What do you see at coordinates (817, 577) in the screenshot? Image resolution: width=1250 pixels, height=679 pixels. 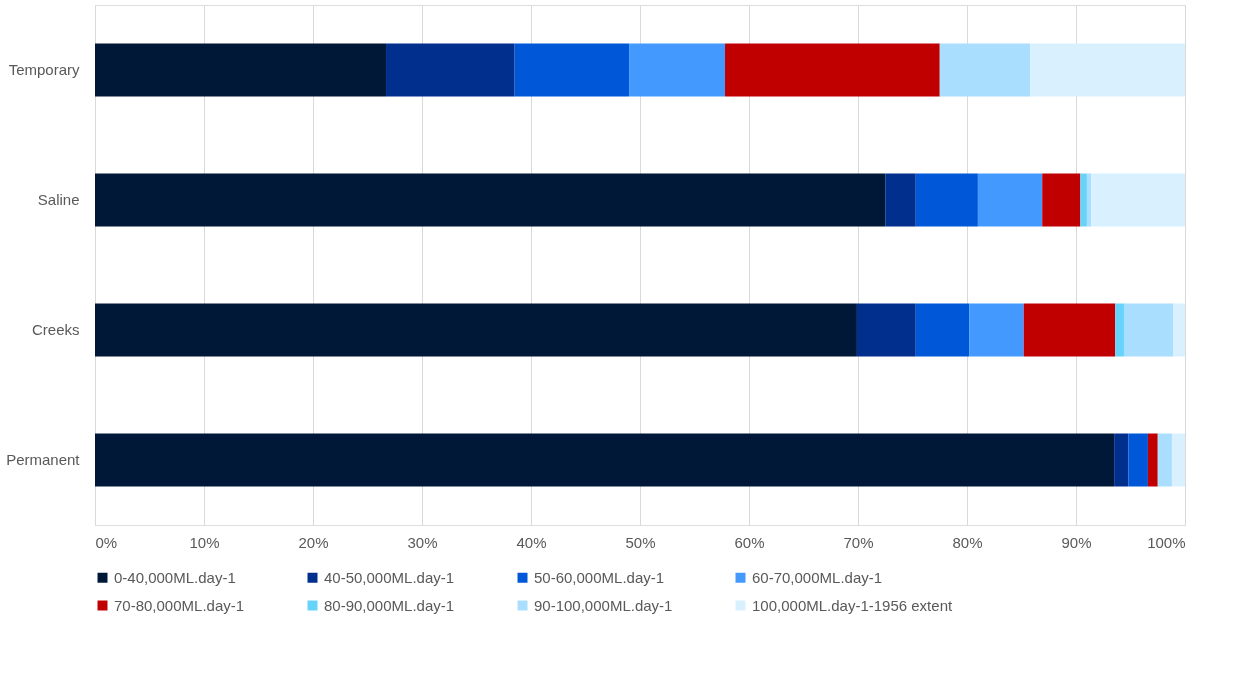 I see `legend-label: 60-70,000ML.day-1` at bounding box center [817, 577].